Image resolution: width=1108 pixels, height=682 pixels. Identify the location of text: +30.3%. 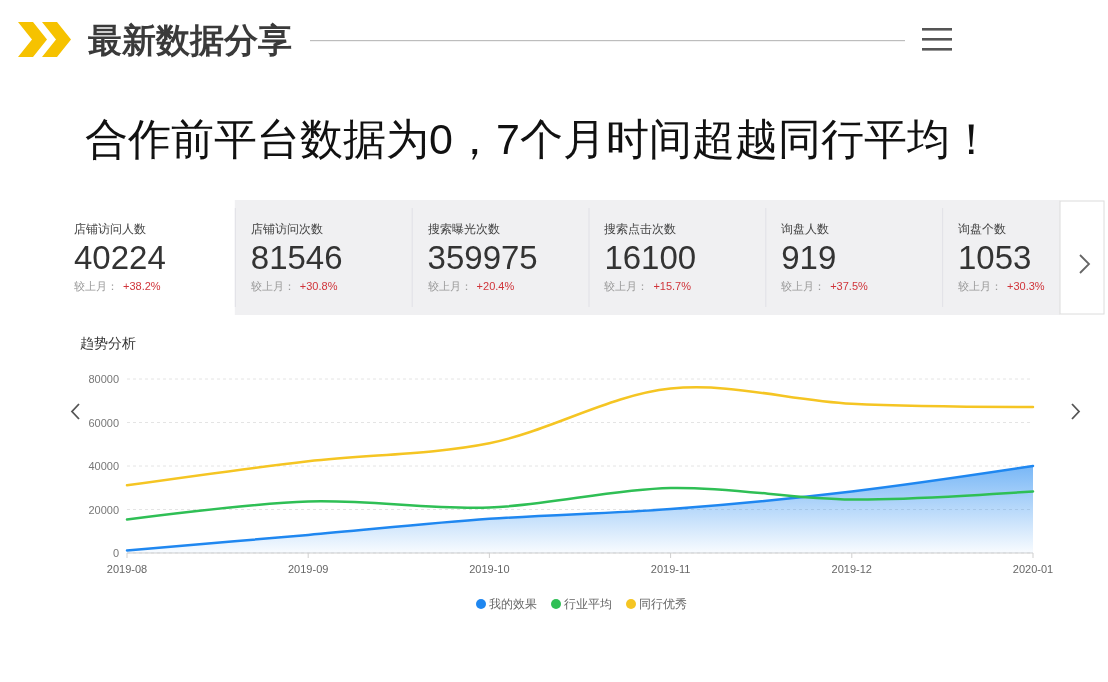
(1026, 286).